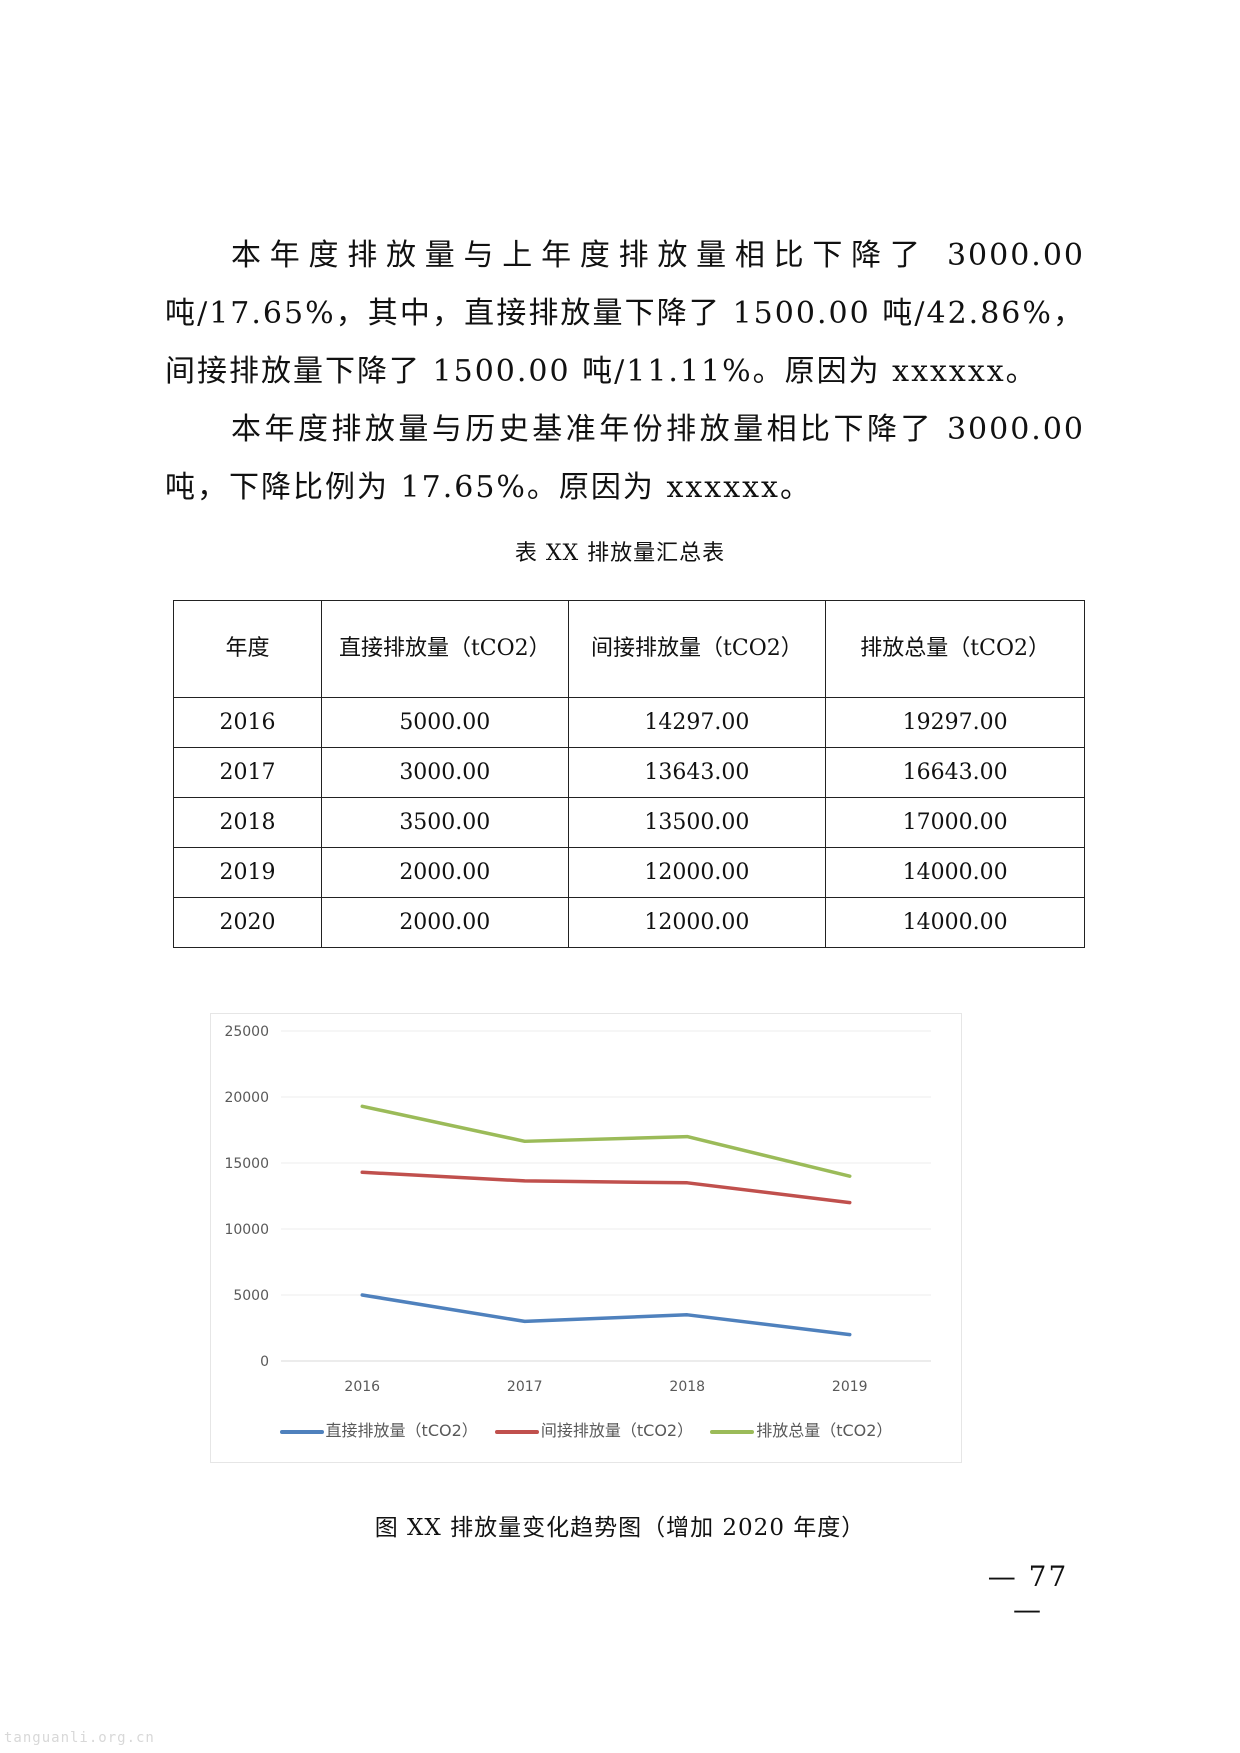  I want to click on legend-label-indirect: 间接排放量（tCO2）, so click(617, 1430).